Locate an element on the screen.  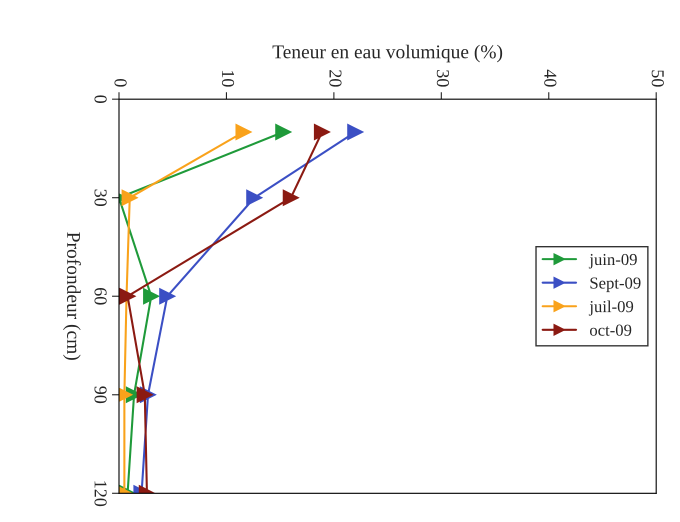
y-axis-title: Profondeur (cm) is located at coordinates (72, 296).